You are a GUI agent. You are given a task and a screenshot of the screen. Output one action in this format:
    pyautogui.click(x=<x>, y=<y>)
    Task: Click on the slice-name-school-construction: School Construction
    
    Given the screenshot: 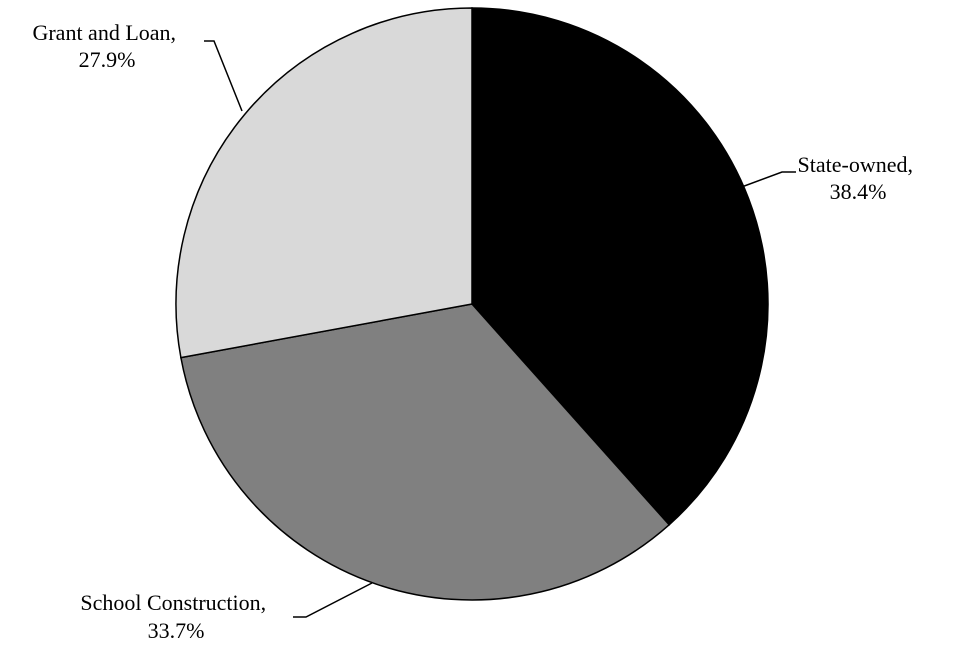 What is the action you would take?
    pyautogui.click(x=170, y=602)
    